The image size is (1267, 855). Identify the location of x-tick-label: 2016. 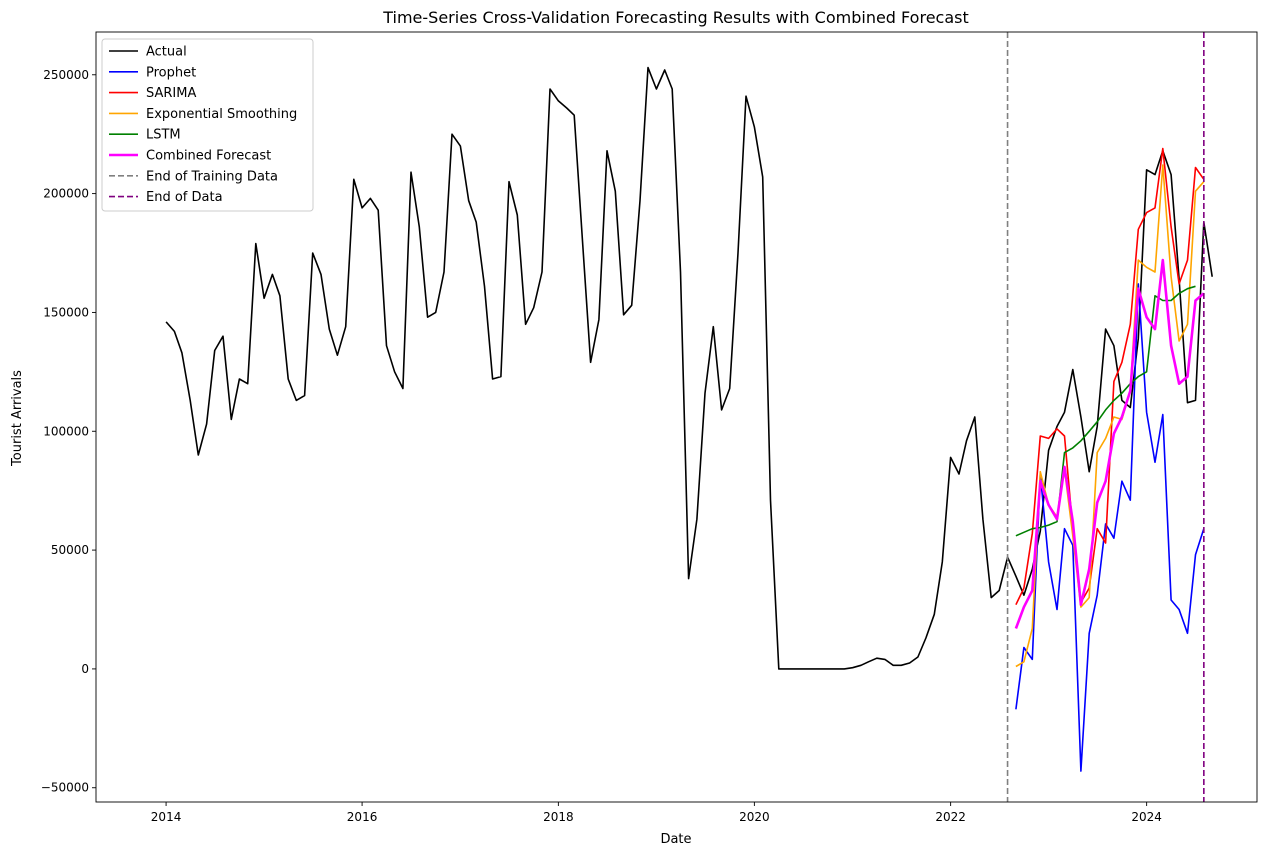
(362, 817).